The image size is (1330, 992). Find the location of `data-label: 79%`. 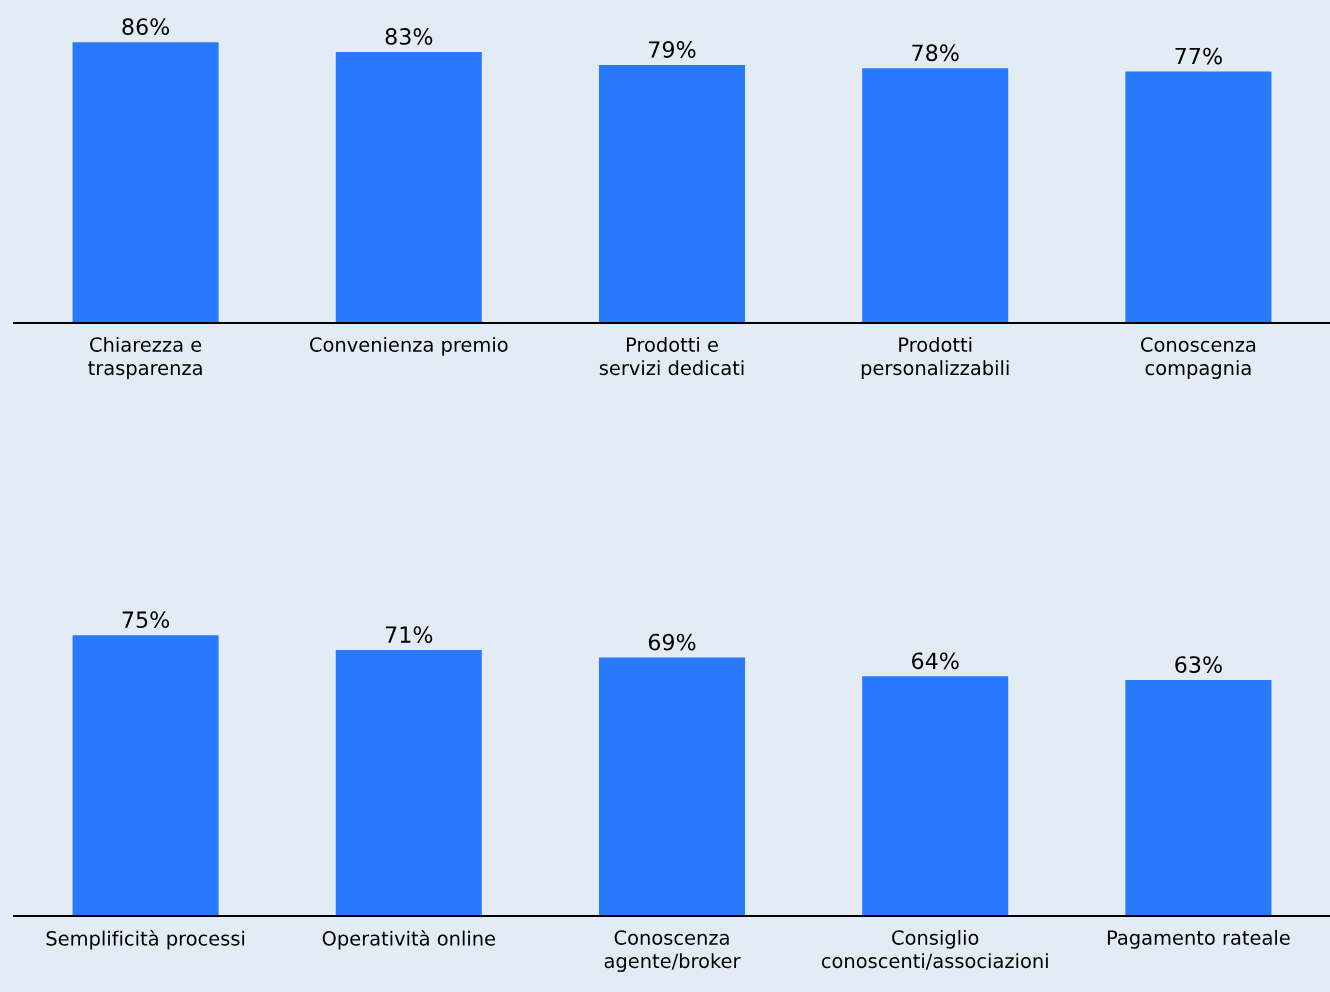

data-label: 79% is located at coordinates (672, 49).